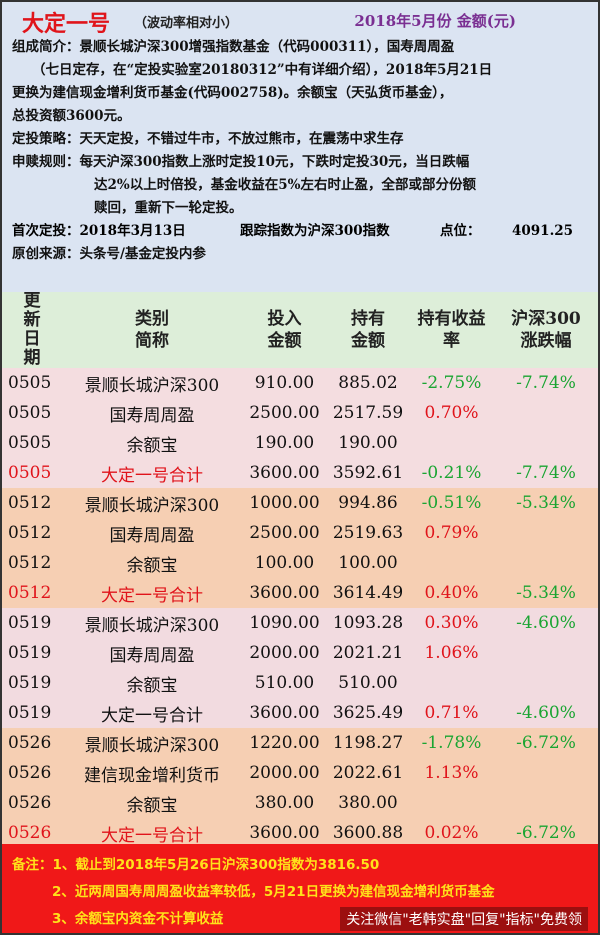 The image size is (600, 935). I want to click on header-name: 类别简称, so click(152, 330).